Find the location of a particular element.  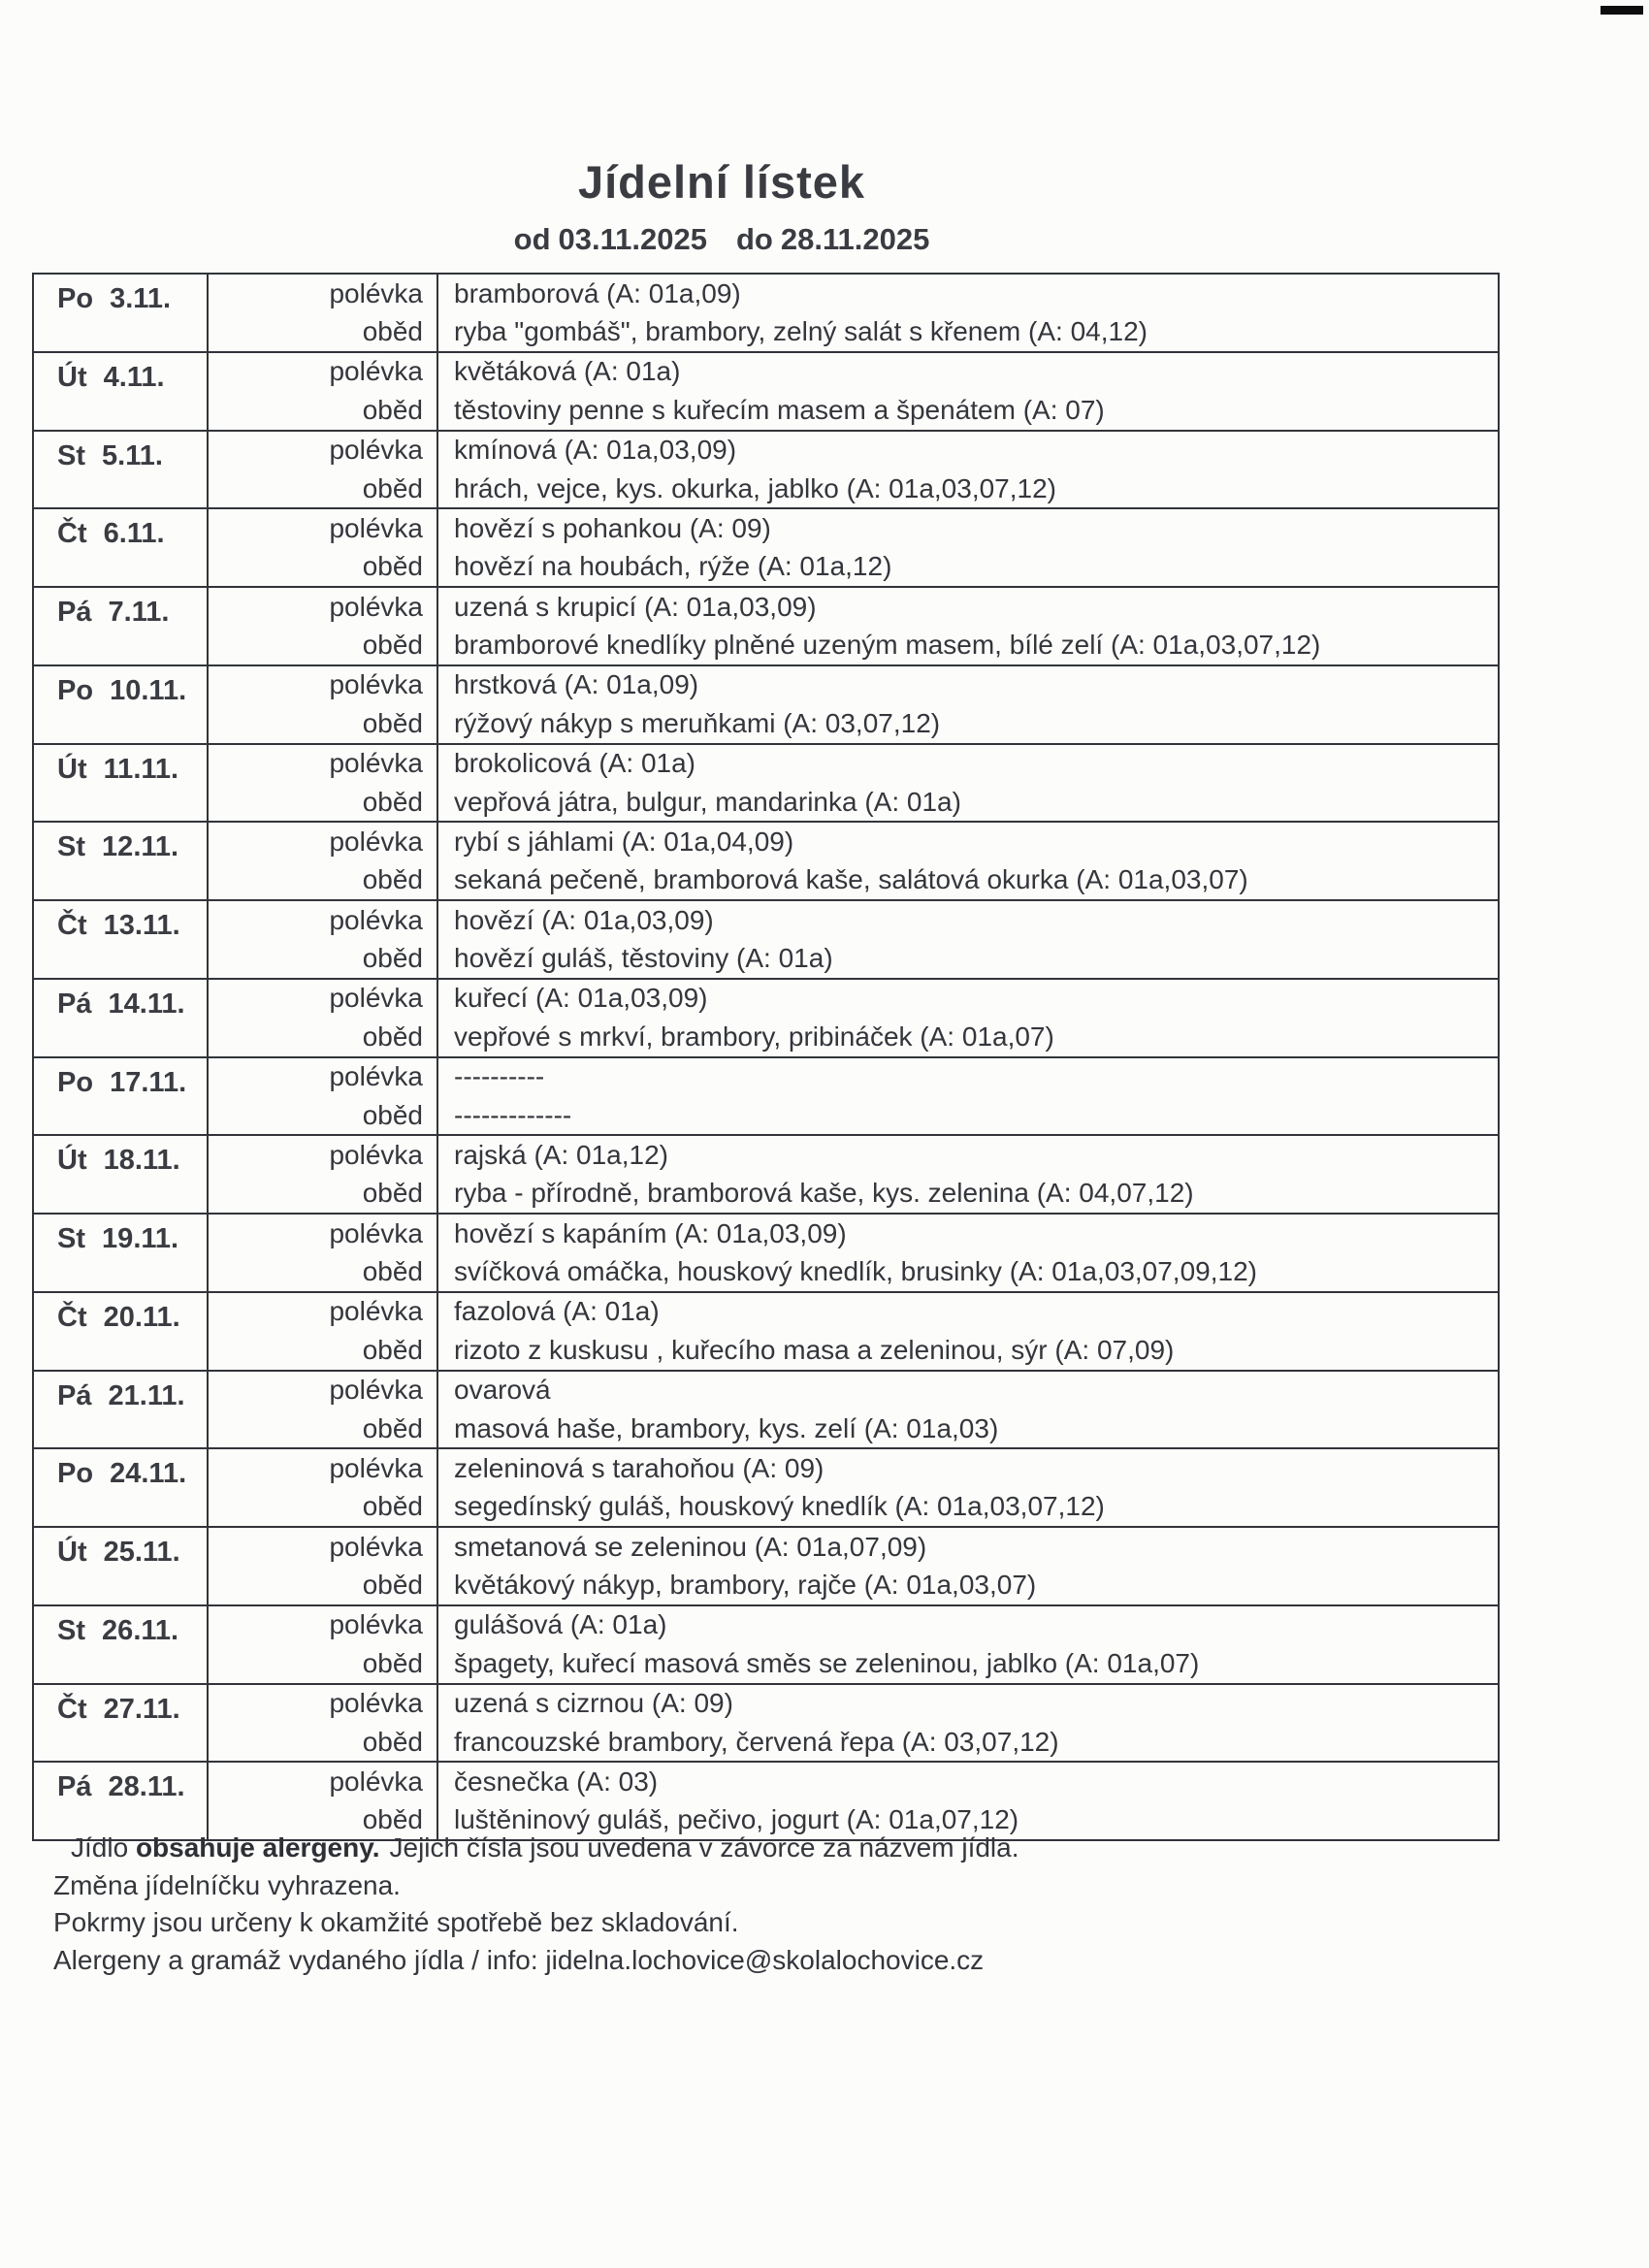

day-label: St 12.11. is located at coordinates (121, 861).